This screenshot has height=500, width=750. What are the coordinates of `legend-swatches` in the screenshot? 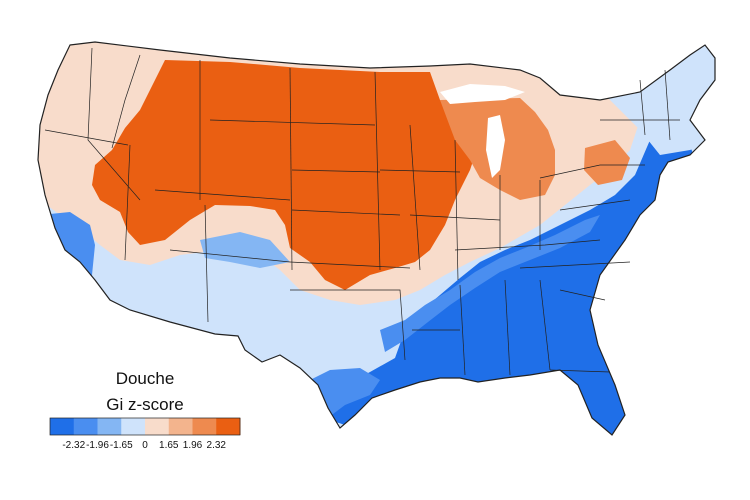 It's located at (145, 426).